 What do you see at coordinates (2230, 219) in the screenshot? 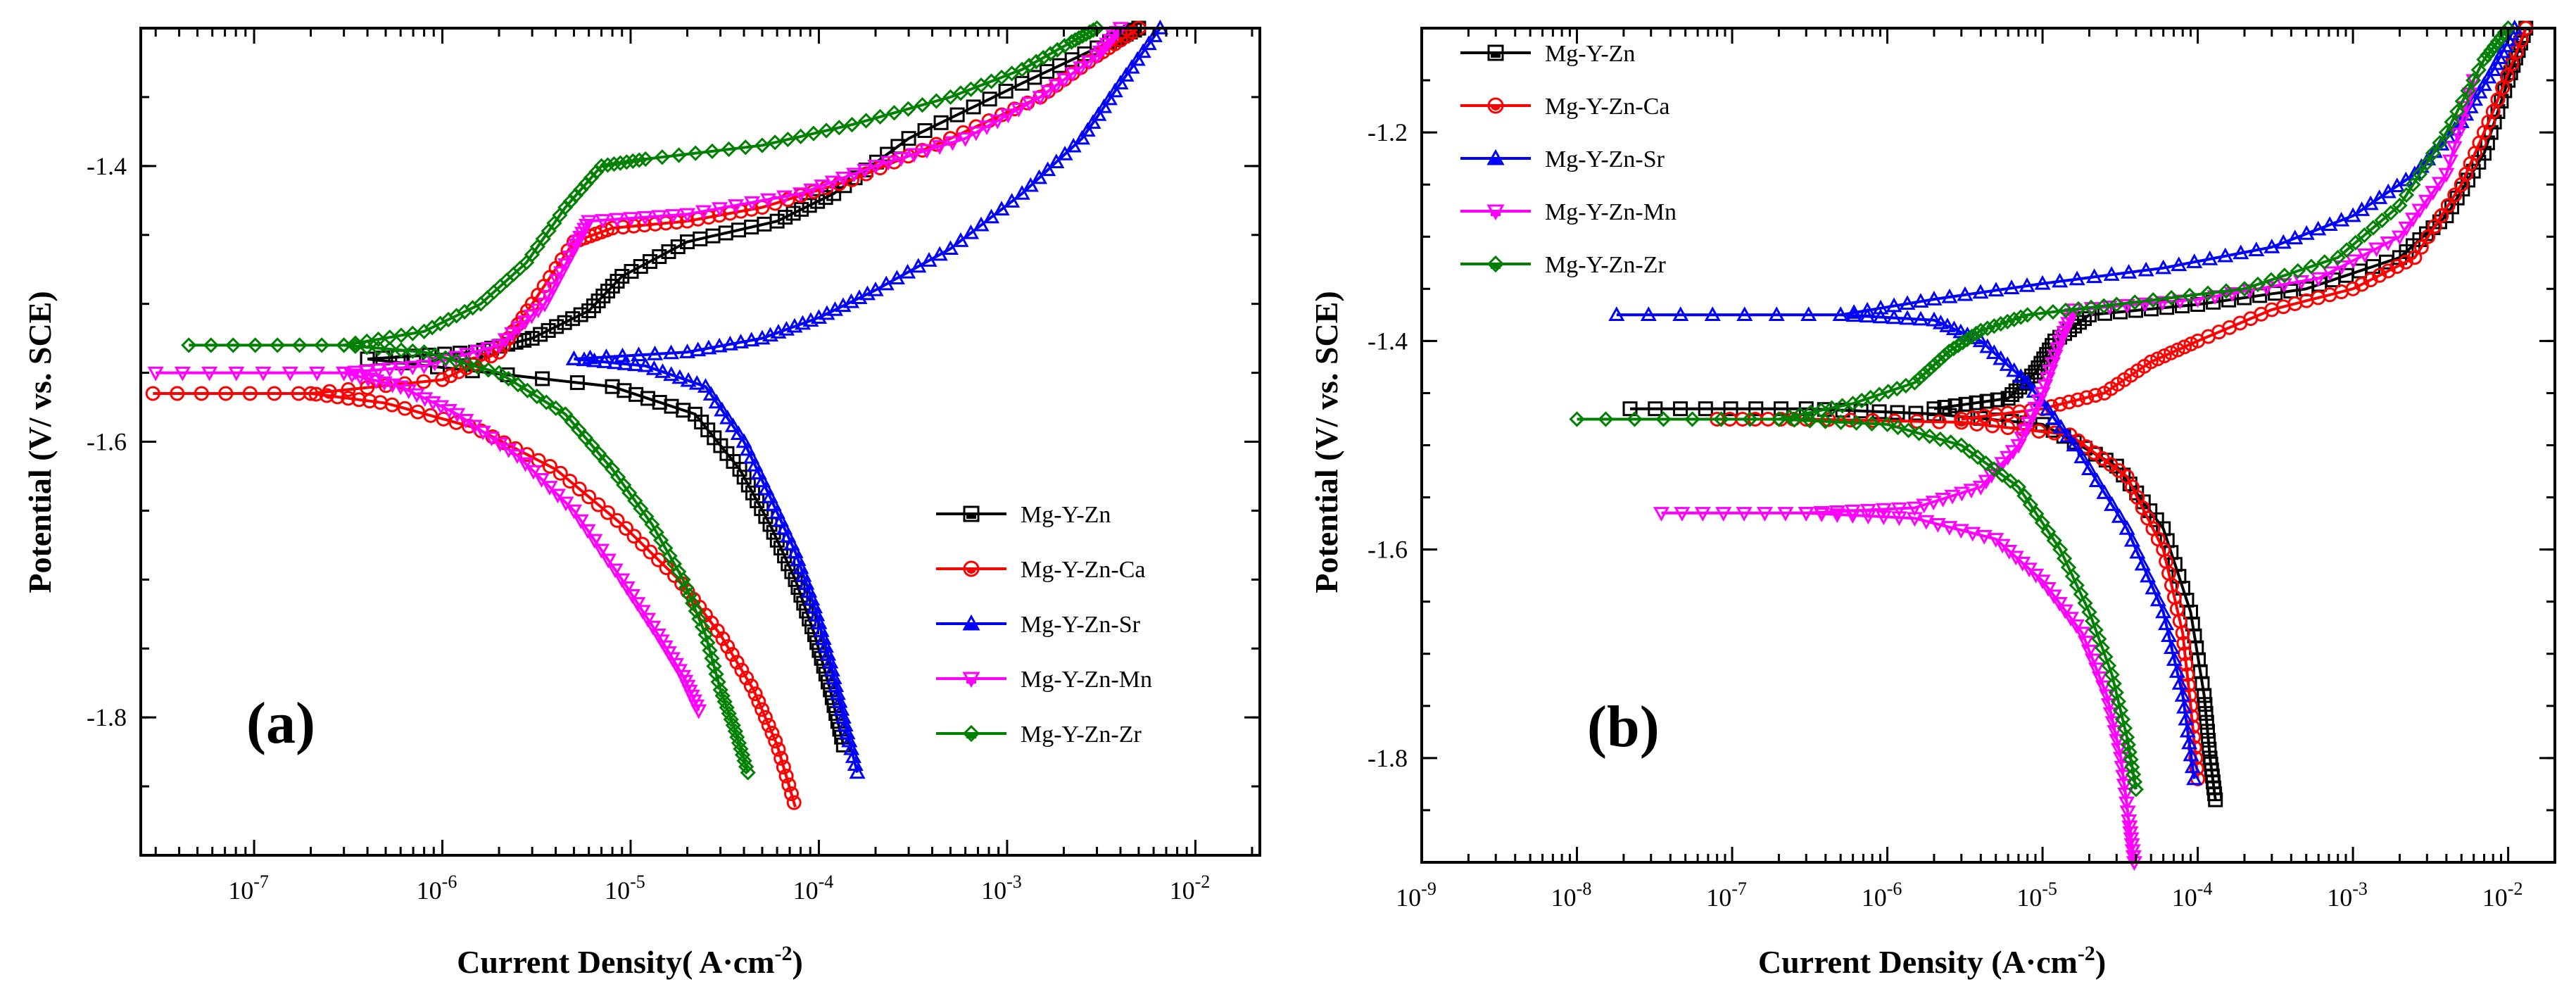
I see `panel-b-series-mg-y-zn-anodic-line` at bounding box center [2230, 219].